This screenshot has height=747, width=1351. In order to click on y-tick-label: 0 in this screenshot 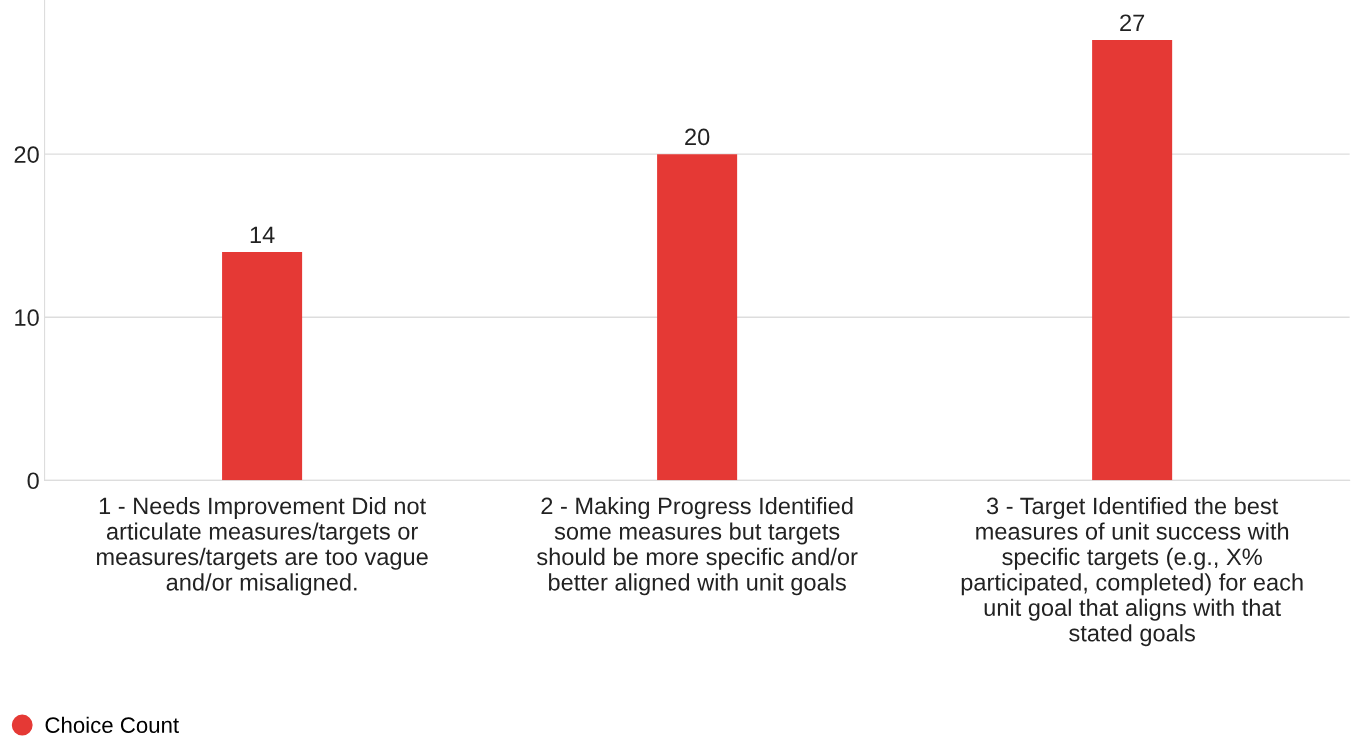, I will do `click(33, 481)`.